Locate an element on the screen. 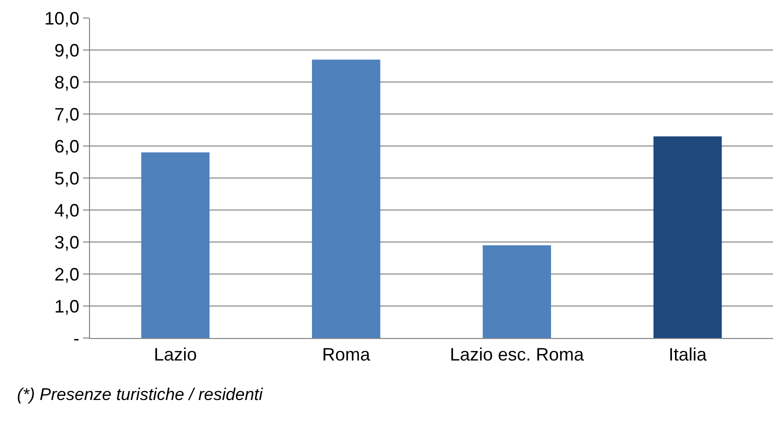 This screenshot has height=423, width=778. y-tick-label: 4,0 is located at coordinates (67, 210).